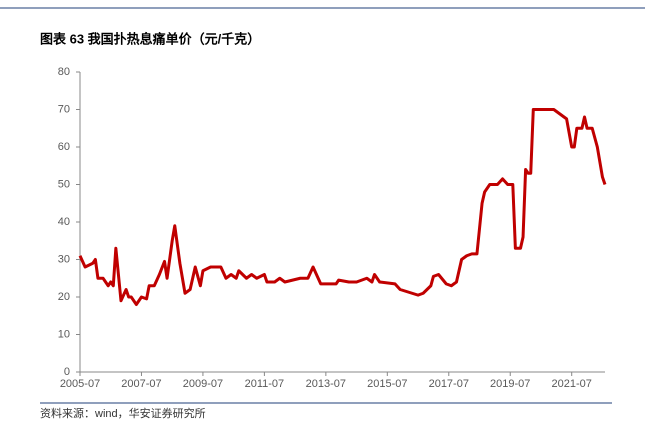 The image size is (645, 422). I want to click on source-note: 资料来源：wind，华安证券研究所, so click(123, 413).